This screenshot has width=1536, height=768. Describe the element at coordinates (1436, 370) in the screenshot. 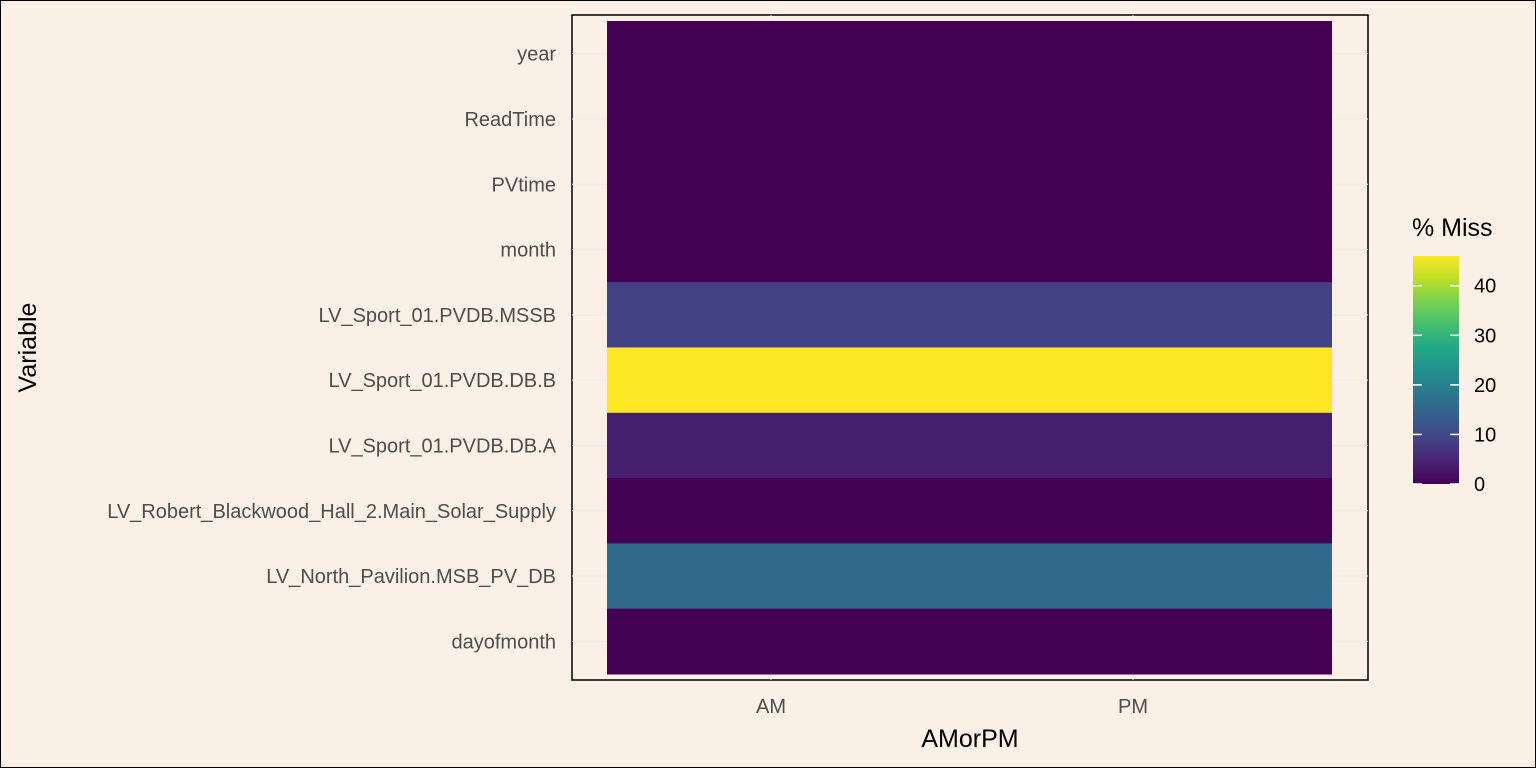

I see `legend-colorbar` at that location.